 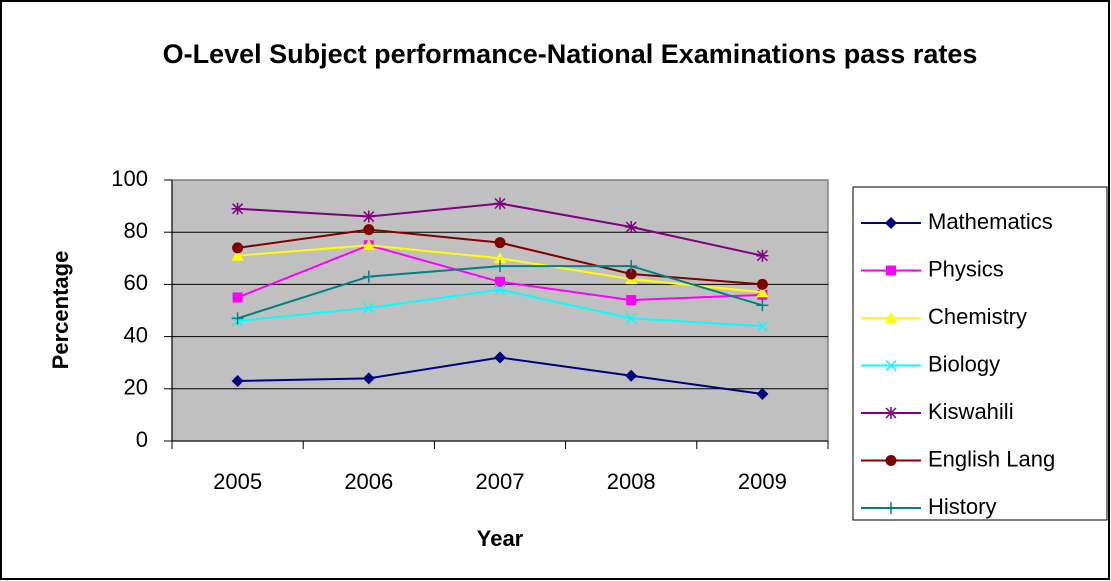 I want to click on legend-label: Biology, so click(x=964, y=363).